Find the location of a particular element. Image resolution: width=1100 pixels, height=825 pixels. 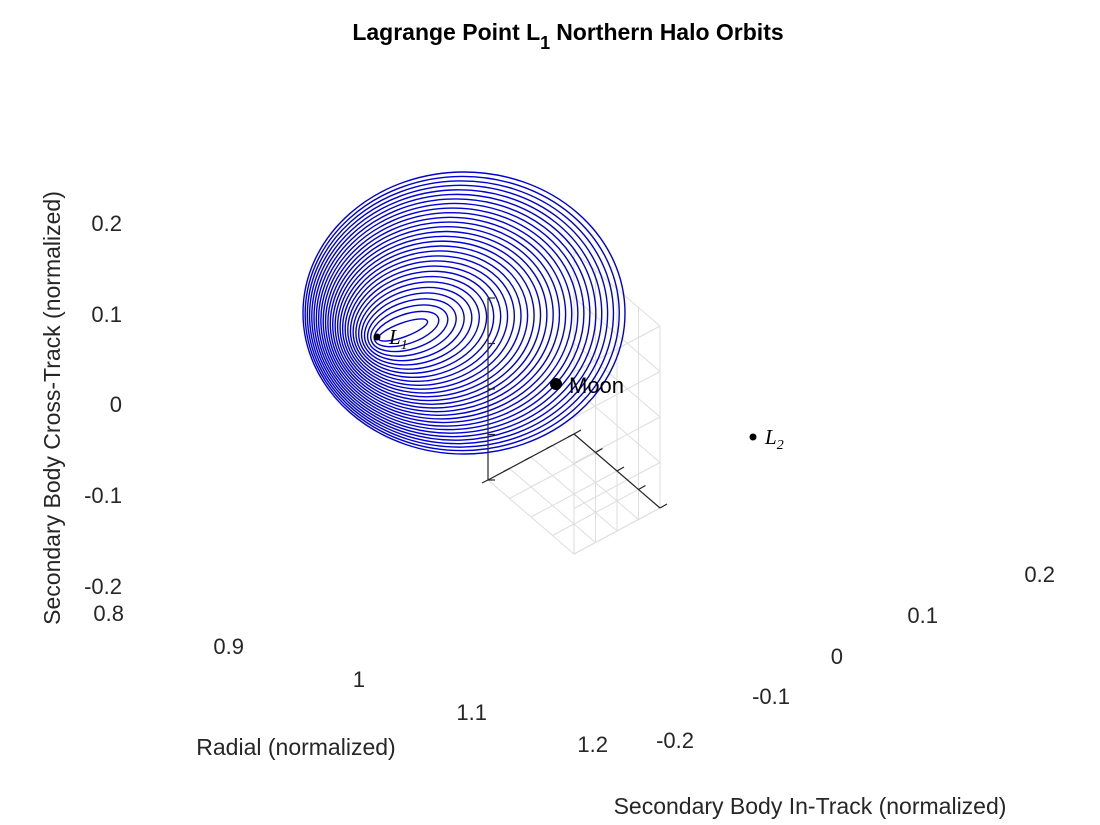

z-tick-label: 0.1 is located at coordinates (106, 314).